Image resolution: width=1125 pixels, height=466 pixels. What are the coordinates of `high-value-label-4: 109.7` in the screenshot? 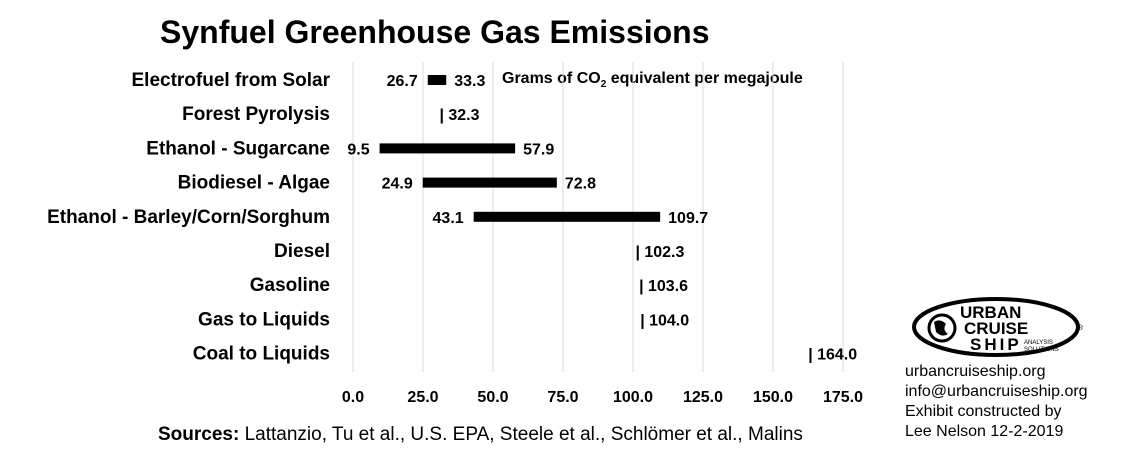 It's located at (688, 218).